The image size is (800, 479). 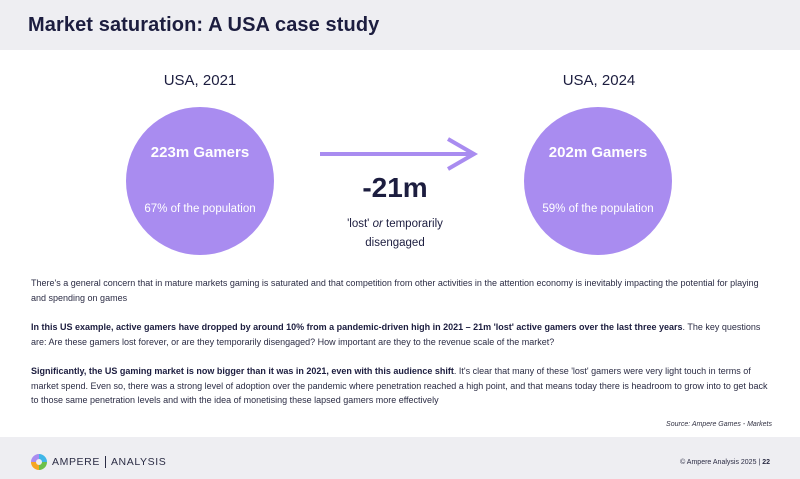 I want to click on right-year-label: USA, 2024, so click(x=599, y=80).